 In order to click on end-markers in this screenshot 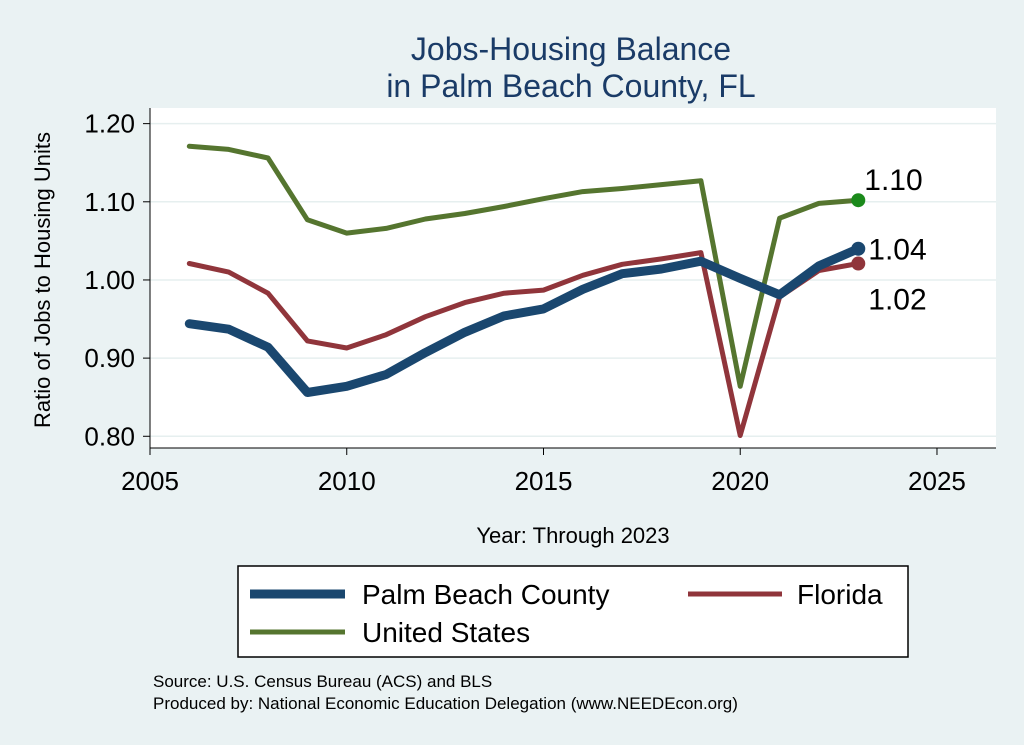, I will do `click(858, 232)`.